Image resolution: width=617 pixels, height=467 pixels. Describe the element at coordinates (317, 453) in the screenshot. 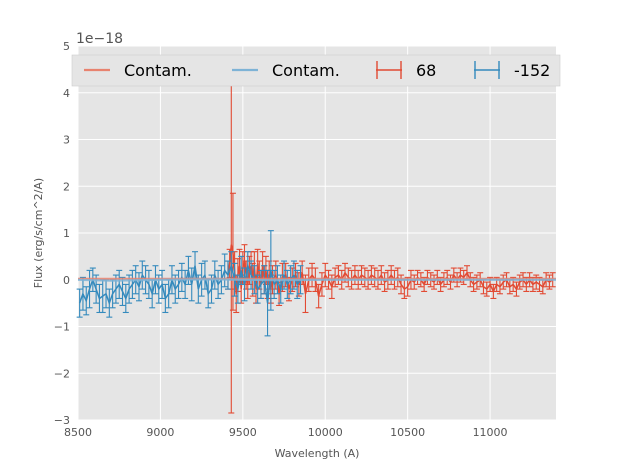

I see `x-axis-label: Wavelength (A)` at that location.